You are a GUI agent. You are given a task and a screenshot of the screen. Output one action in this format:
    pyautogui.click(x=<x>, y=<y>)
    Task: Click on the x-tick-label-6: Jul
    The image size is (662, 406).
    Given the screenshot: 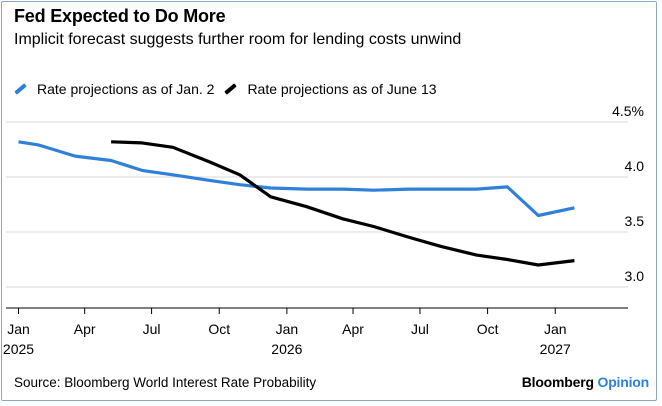 What is the action you would take?
    pyautogui.click(x=420, y=329)
    